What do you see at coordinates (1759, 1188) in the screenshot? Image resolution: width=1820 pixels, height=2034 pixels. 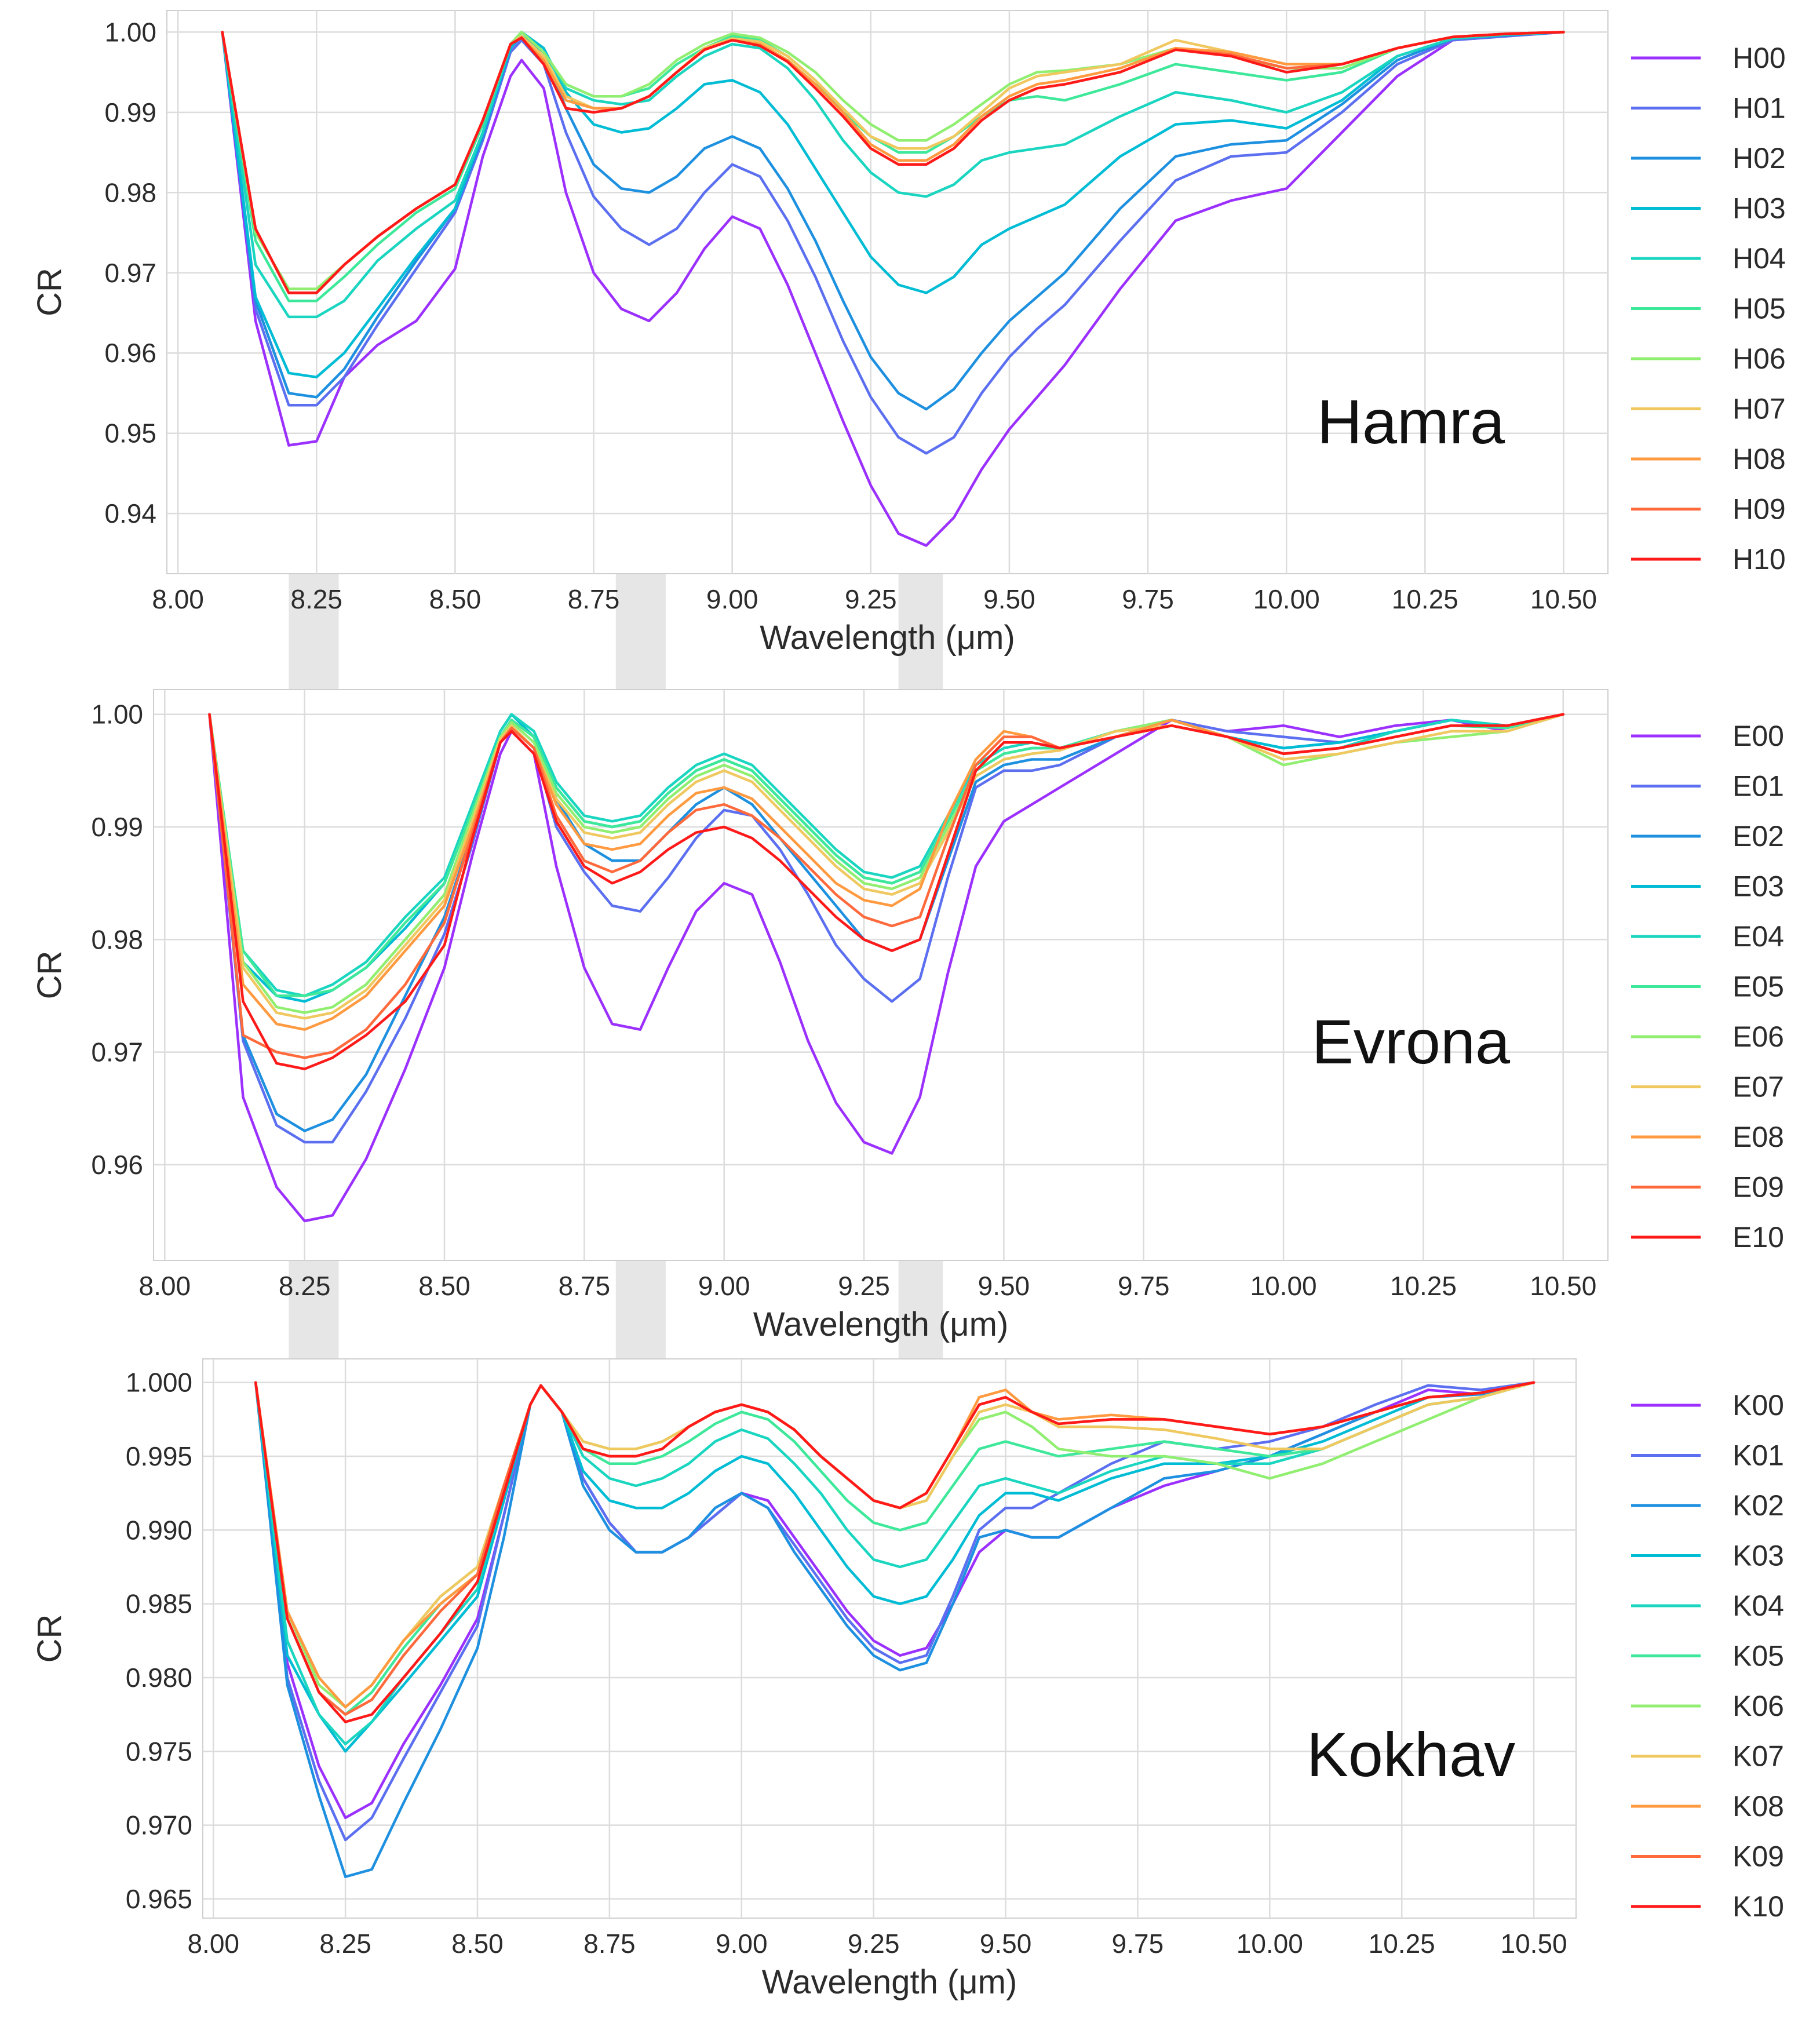 I see `legend-label: E09` at bounding box center [1759, 1188].